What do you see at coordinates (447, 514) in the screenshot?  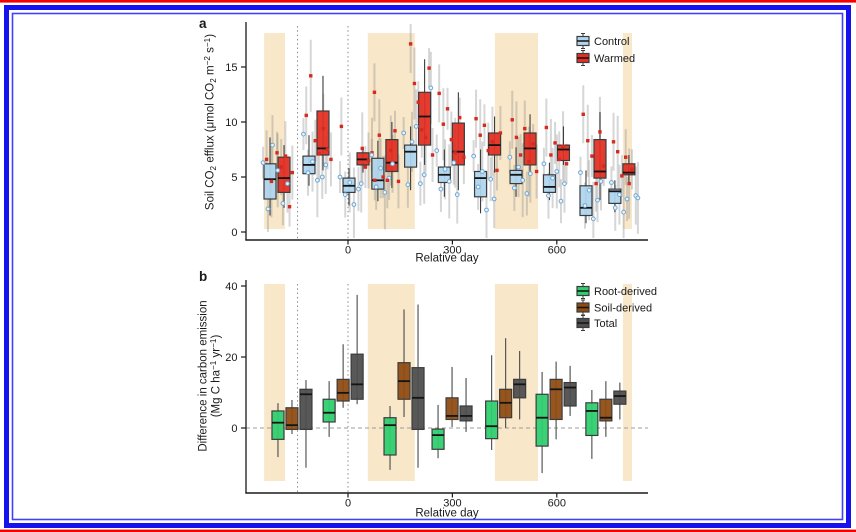 I see `x-axis-label: Relative day` at bounding box center [447, 514].